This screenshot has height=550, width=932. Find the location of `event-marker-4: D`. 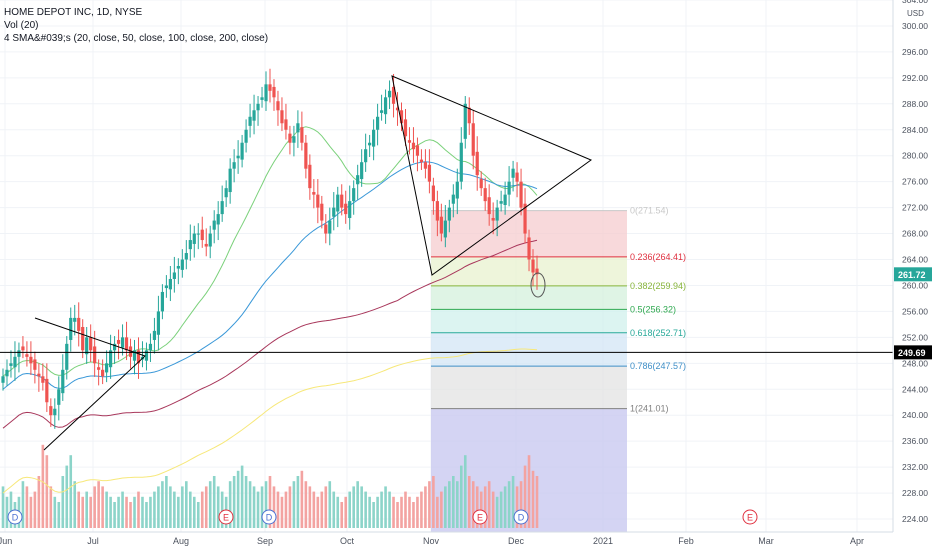

event-marker-4: D is located at coordinates (521, 517).